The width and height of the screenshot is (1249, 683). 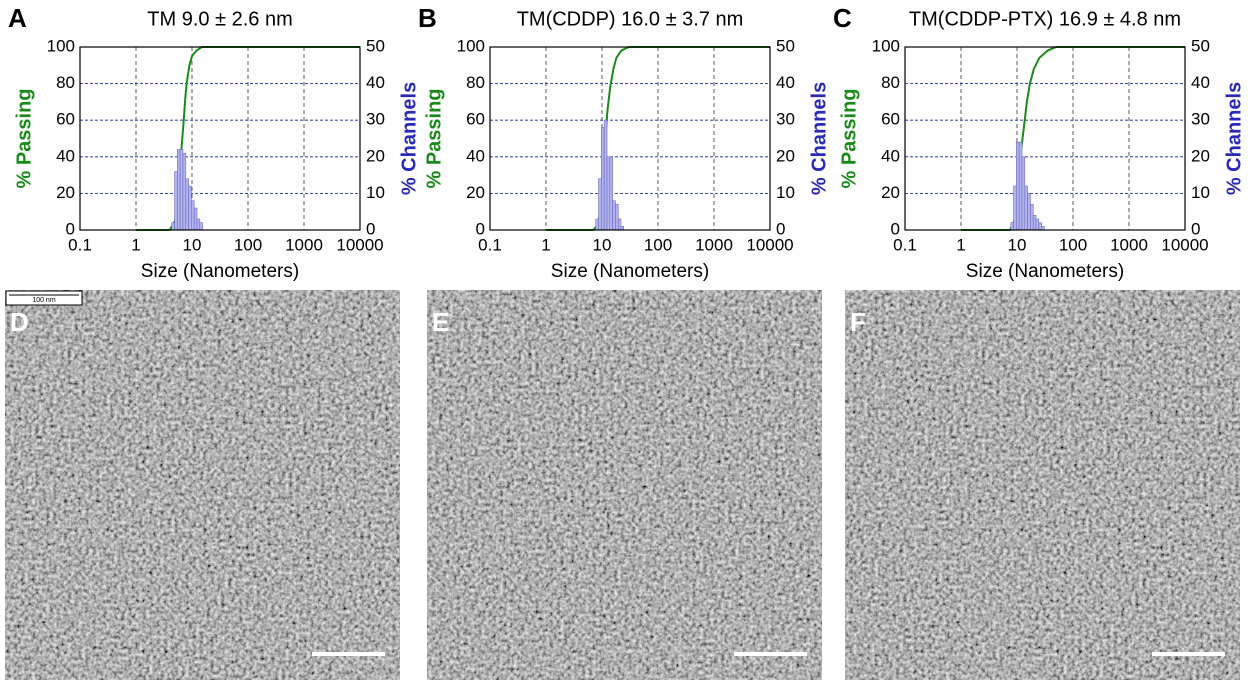 What do you see at coordinates (858, 322) in the screenshot?
I see `panel-label: F` at bounding box center [858, 322].